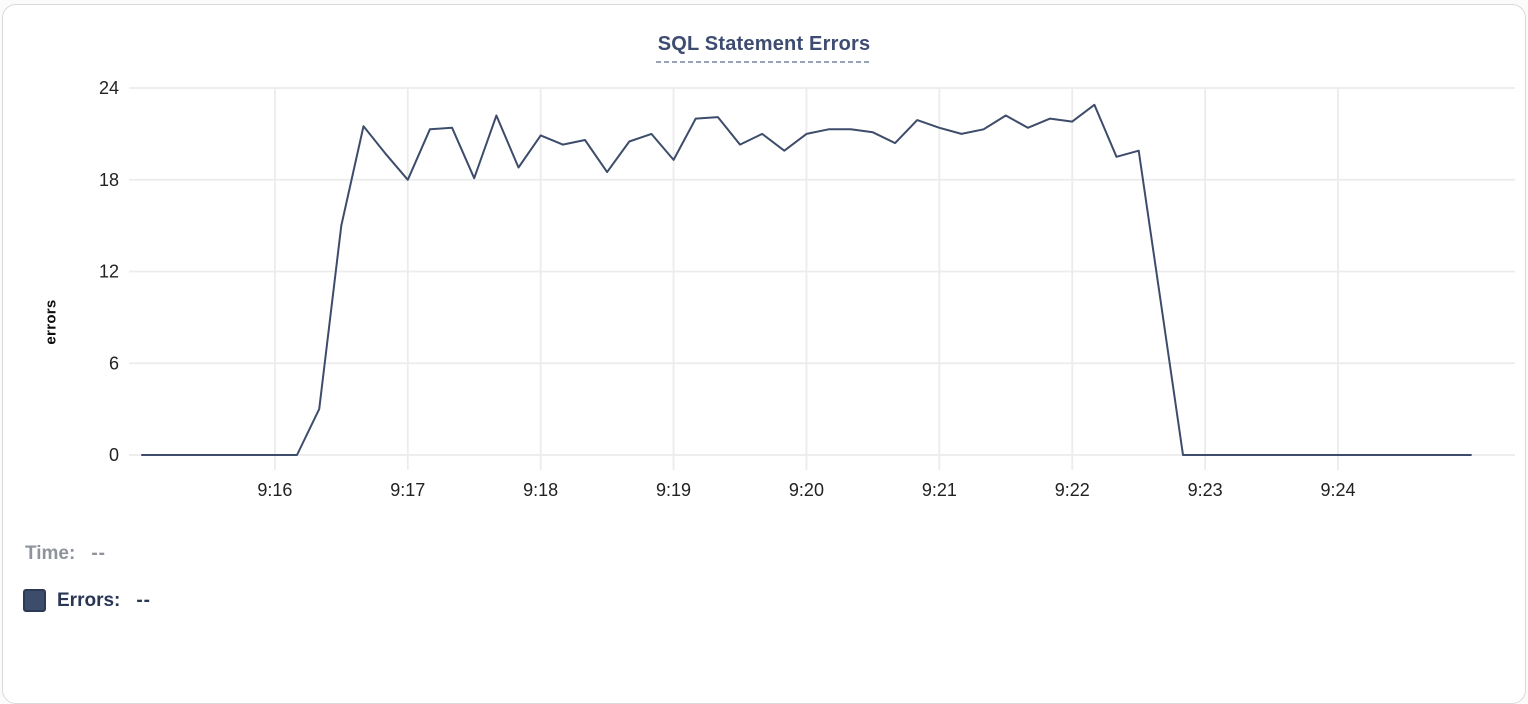  What do you see at coordinates (540, 490) in the screenshot?
I see `x-tick-label: 9:18` at bounding box center [540, 490].